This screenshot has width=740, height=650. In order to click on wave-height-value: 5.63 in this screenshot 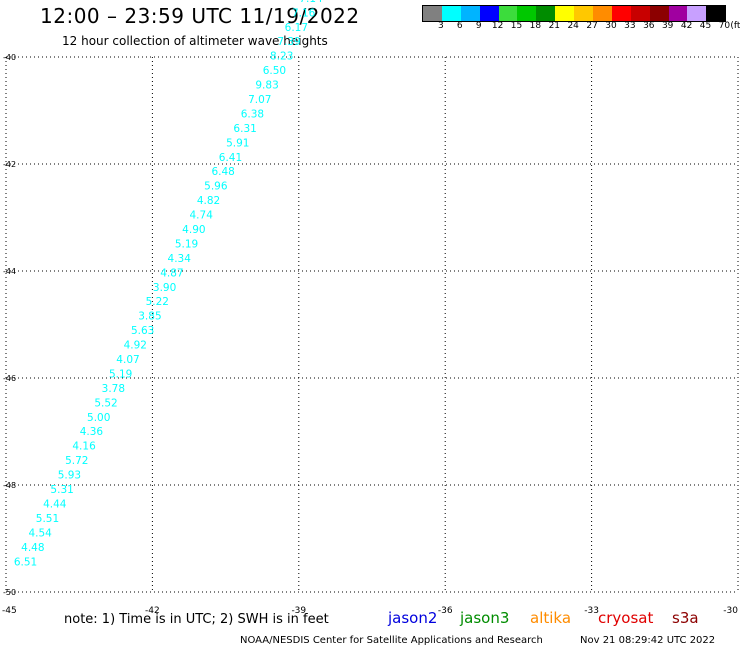, I will do `click(142, 331)`.